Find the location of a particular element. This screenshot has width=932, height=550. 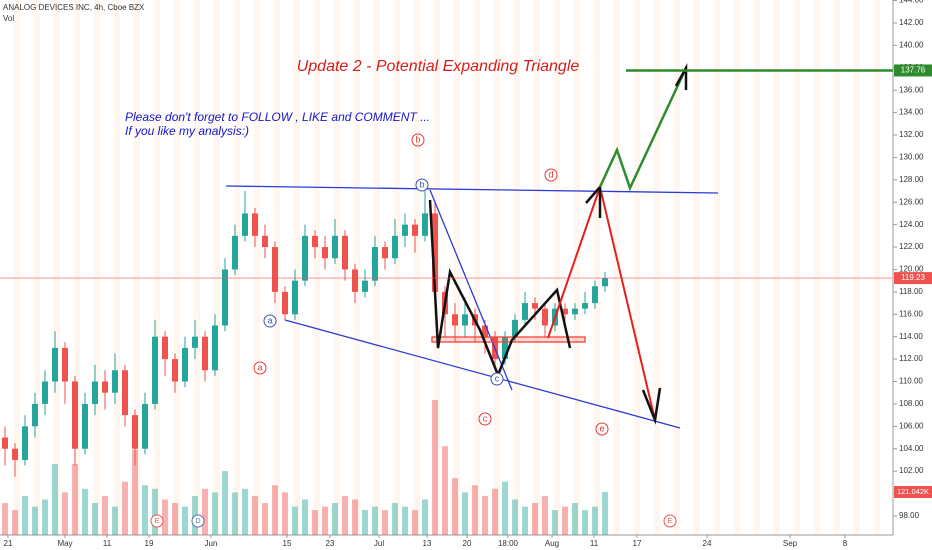

x-tick-label: Sep is located at coordinates (790, 543).